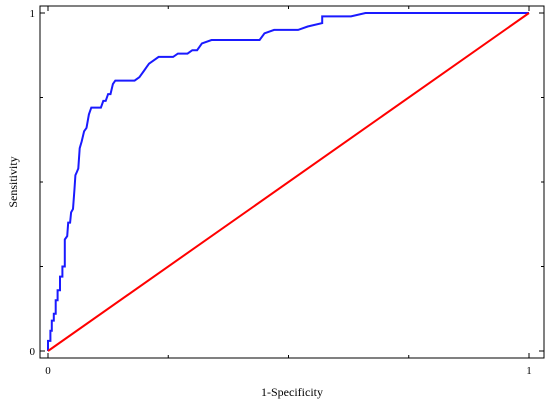 This screenshot has width=550, height=406. I want to click on x-tick-label-1: 1, so click(529, 371).